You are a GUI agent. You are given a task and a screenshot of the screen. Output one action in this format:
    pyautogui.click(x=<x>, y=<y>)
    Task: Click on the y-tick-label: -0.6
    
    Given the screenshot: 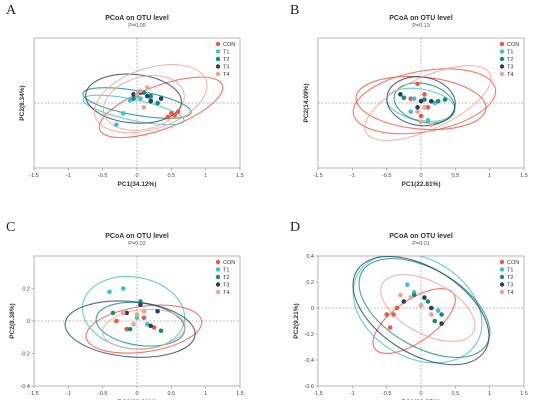 What is the action you would take?
    pyautogui.click(x=309, y=387)
    